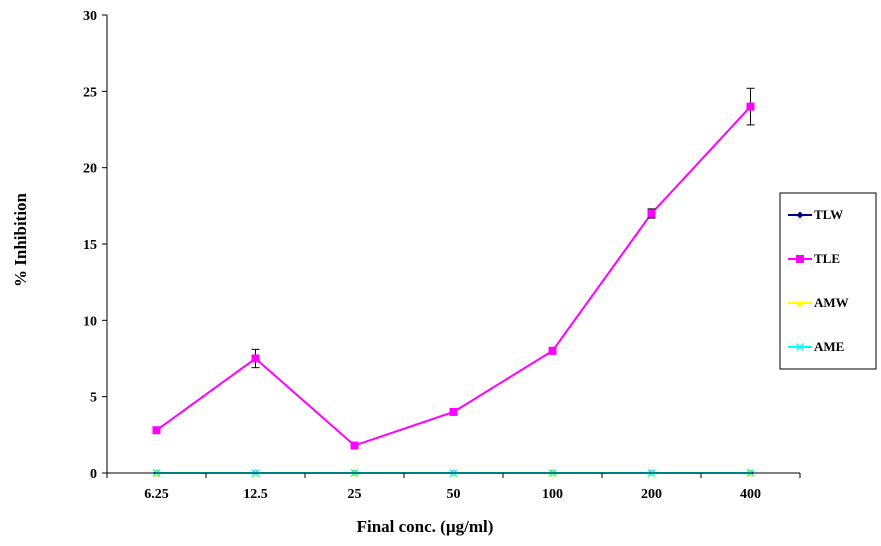  What do you see at coordinates (90, 245) in the screenshot?
I see `y-tick-label: 15` at bounding box center [90, 245].